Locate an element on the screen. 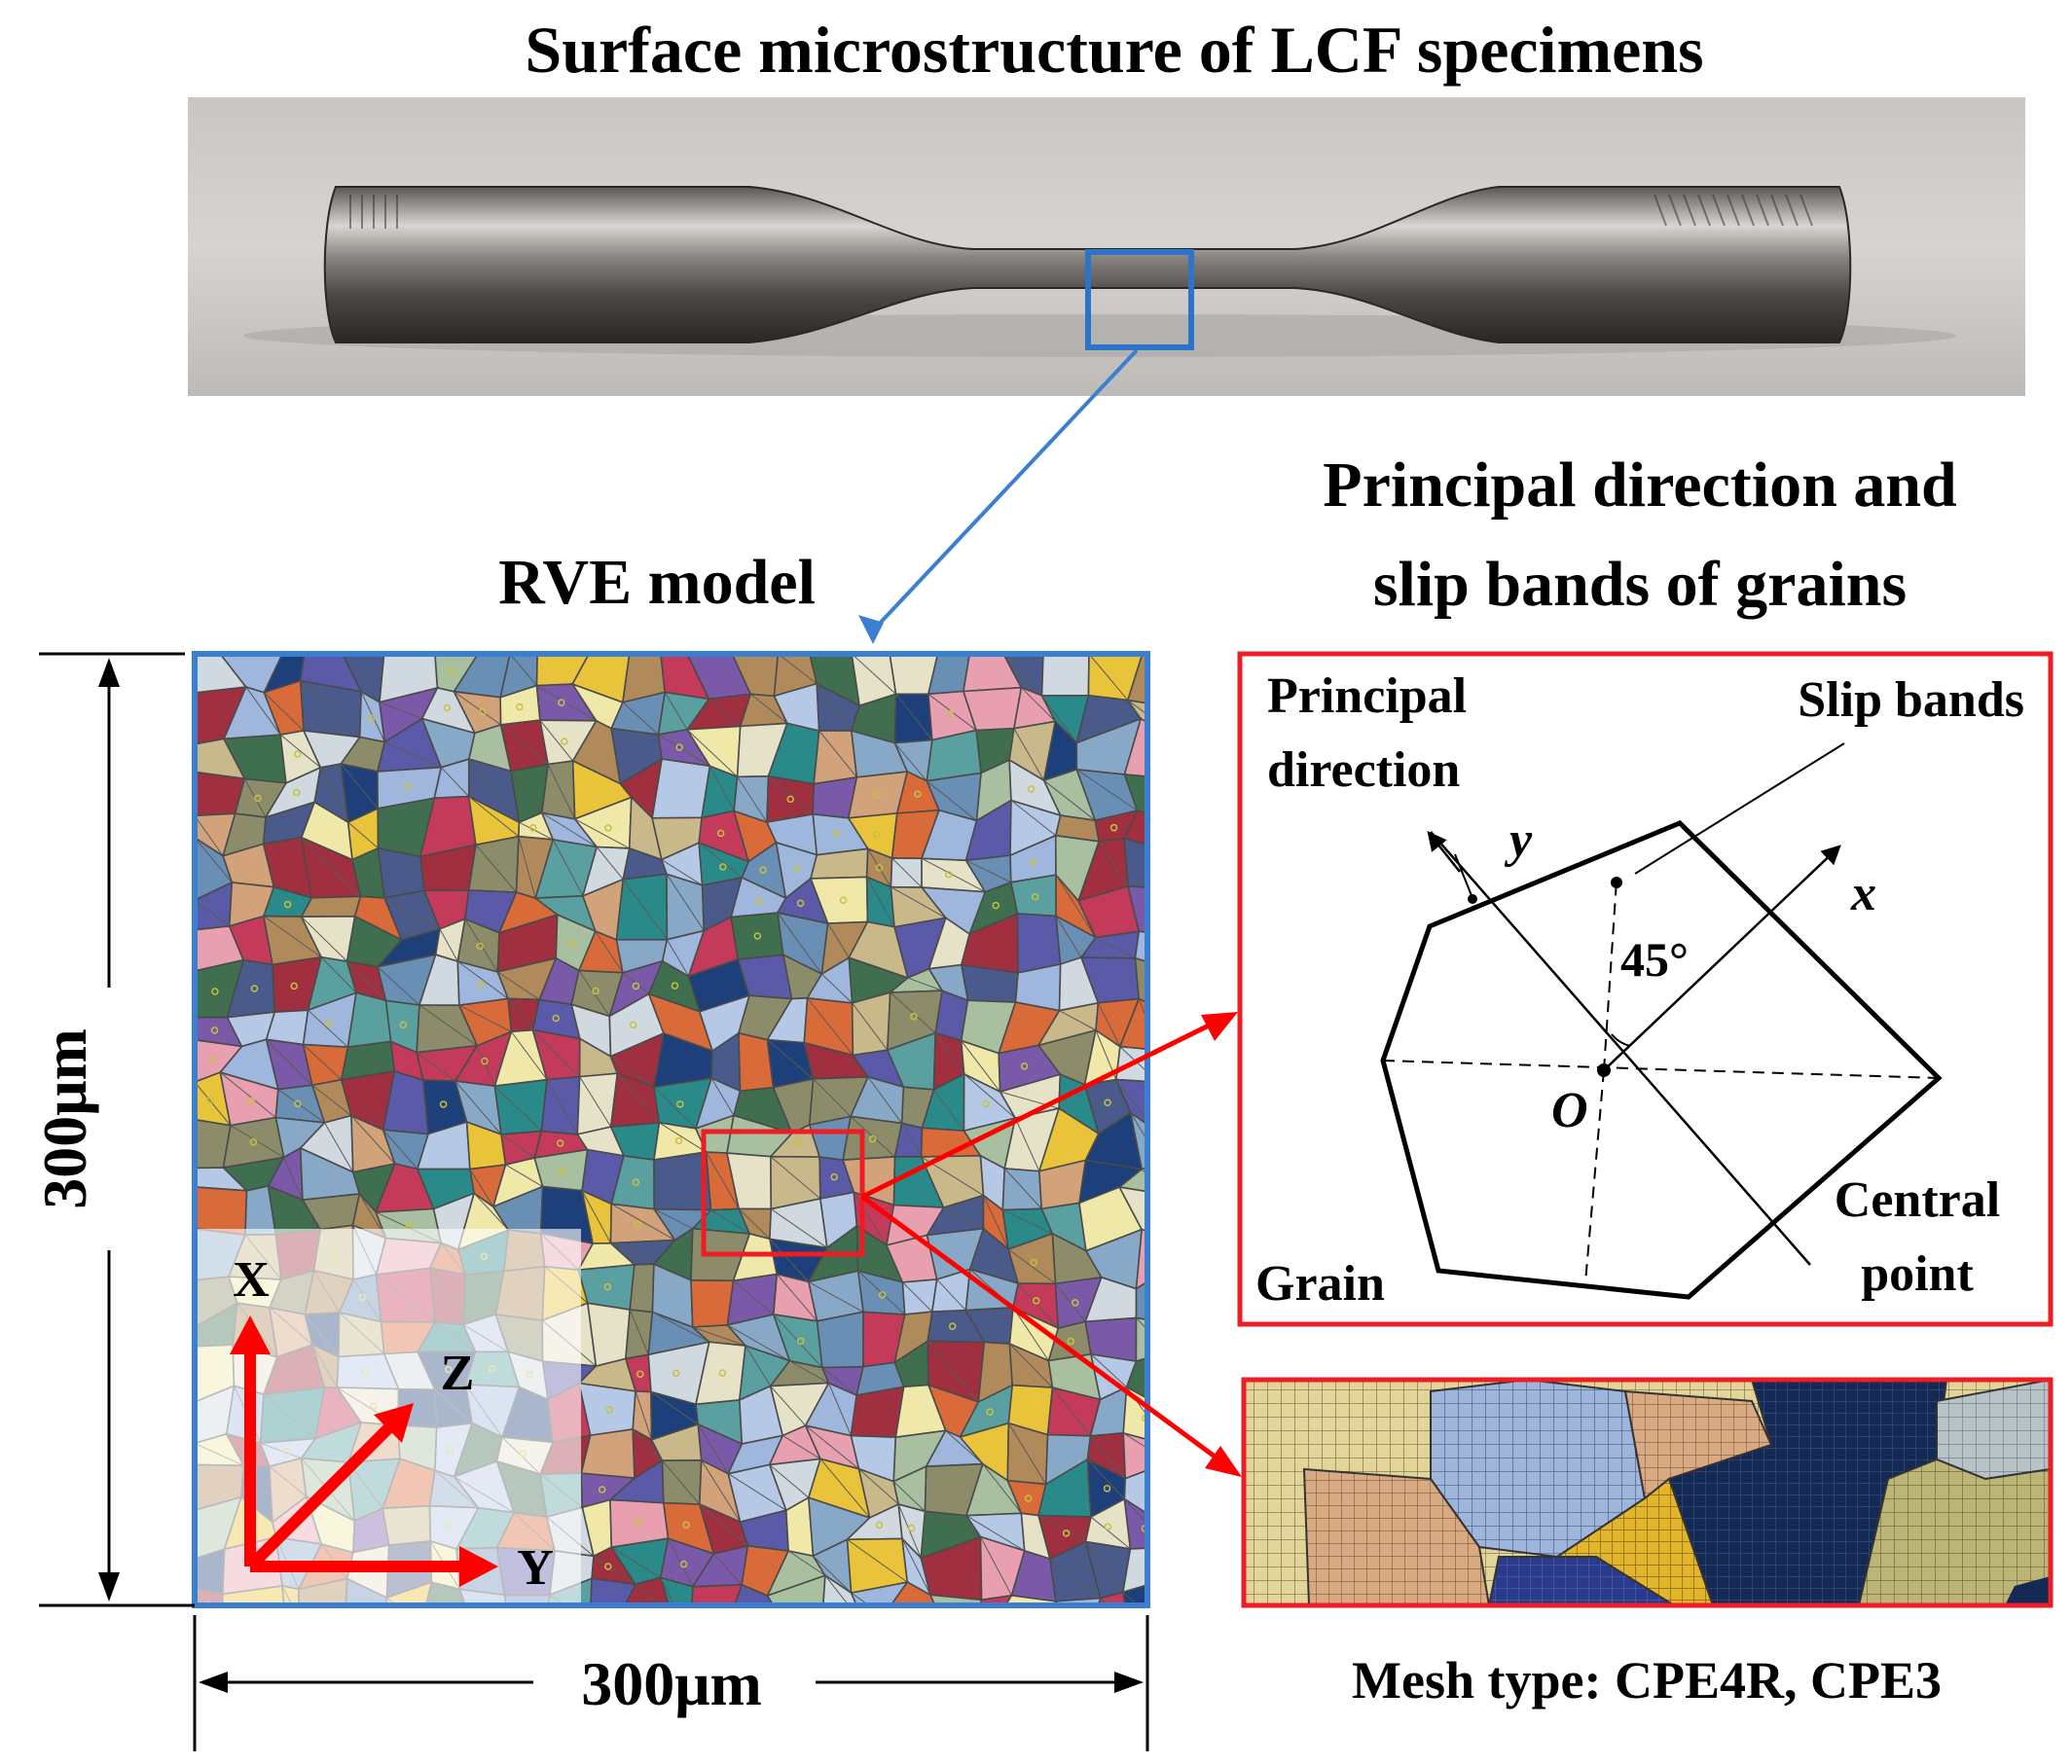 The height and width of the screenshot is (1764, 2072). slip-bands-leader is located at coordinates (1739, 808).